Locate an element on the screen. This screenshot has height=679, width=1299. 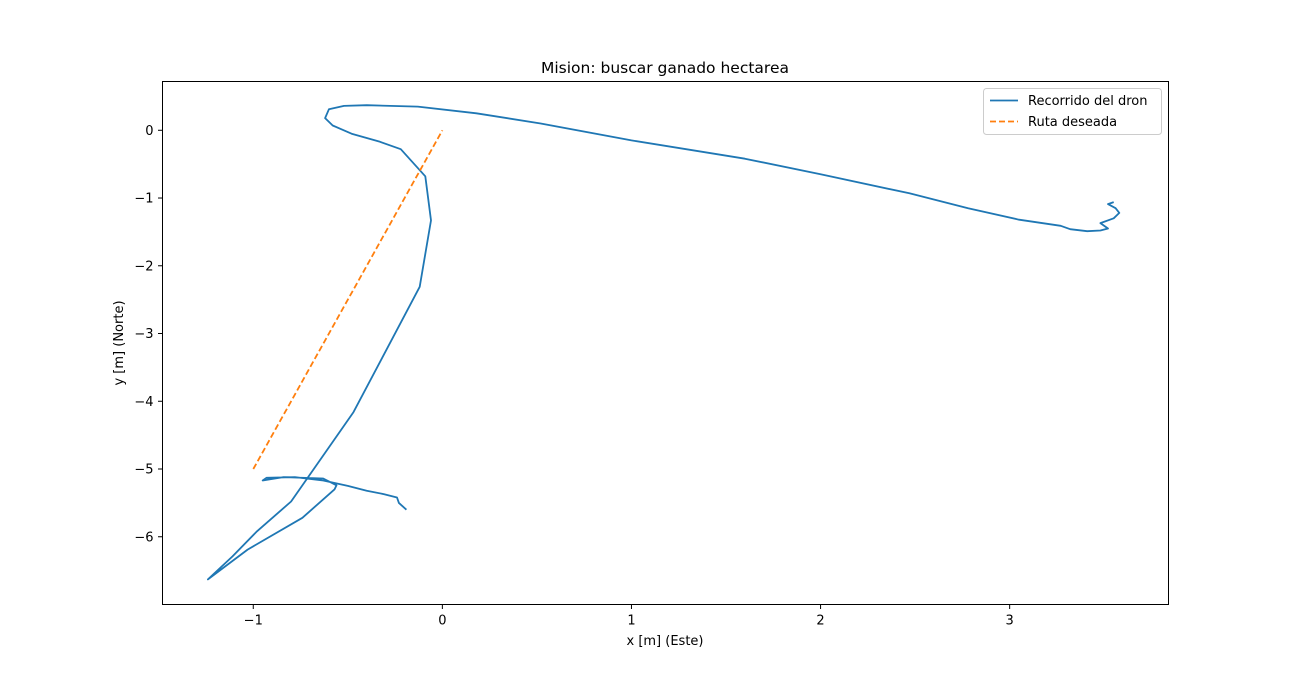
x-tick-label: 3 is located at coordinates (1010, 621).